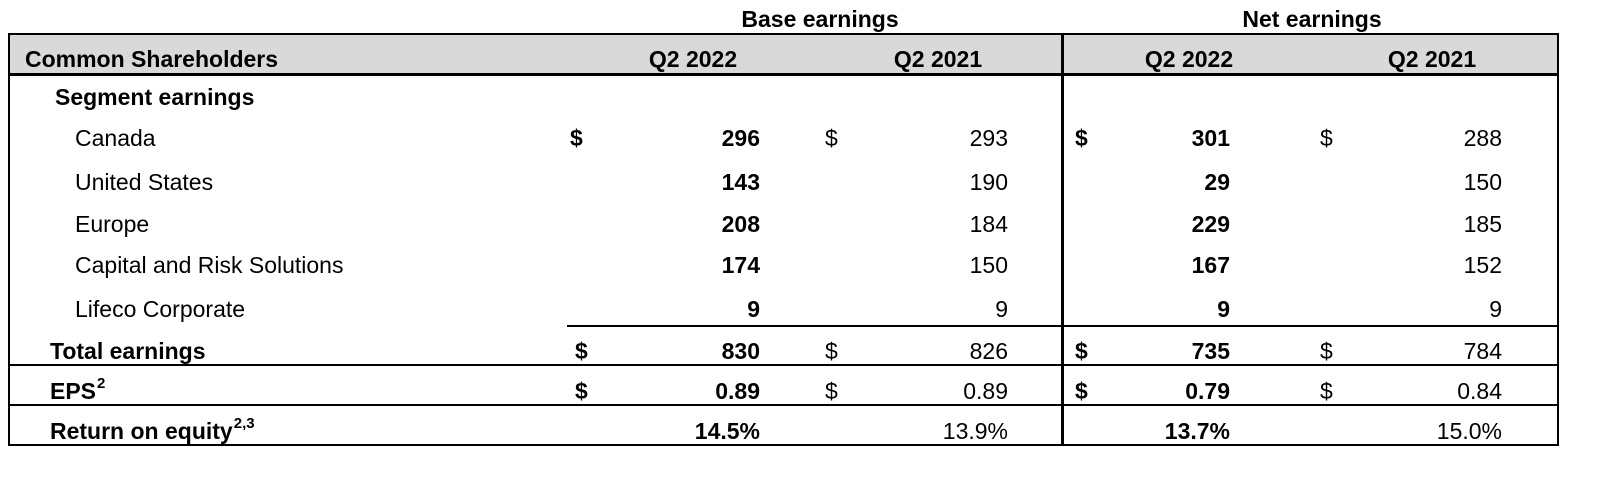  What do you see at coordinates (740, 351) in the screenshot?
I see `total-base-2022: 830` at bounding box center [740, 351].